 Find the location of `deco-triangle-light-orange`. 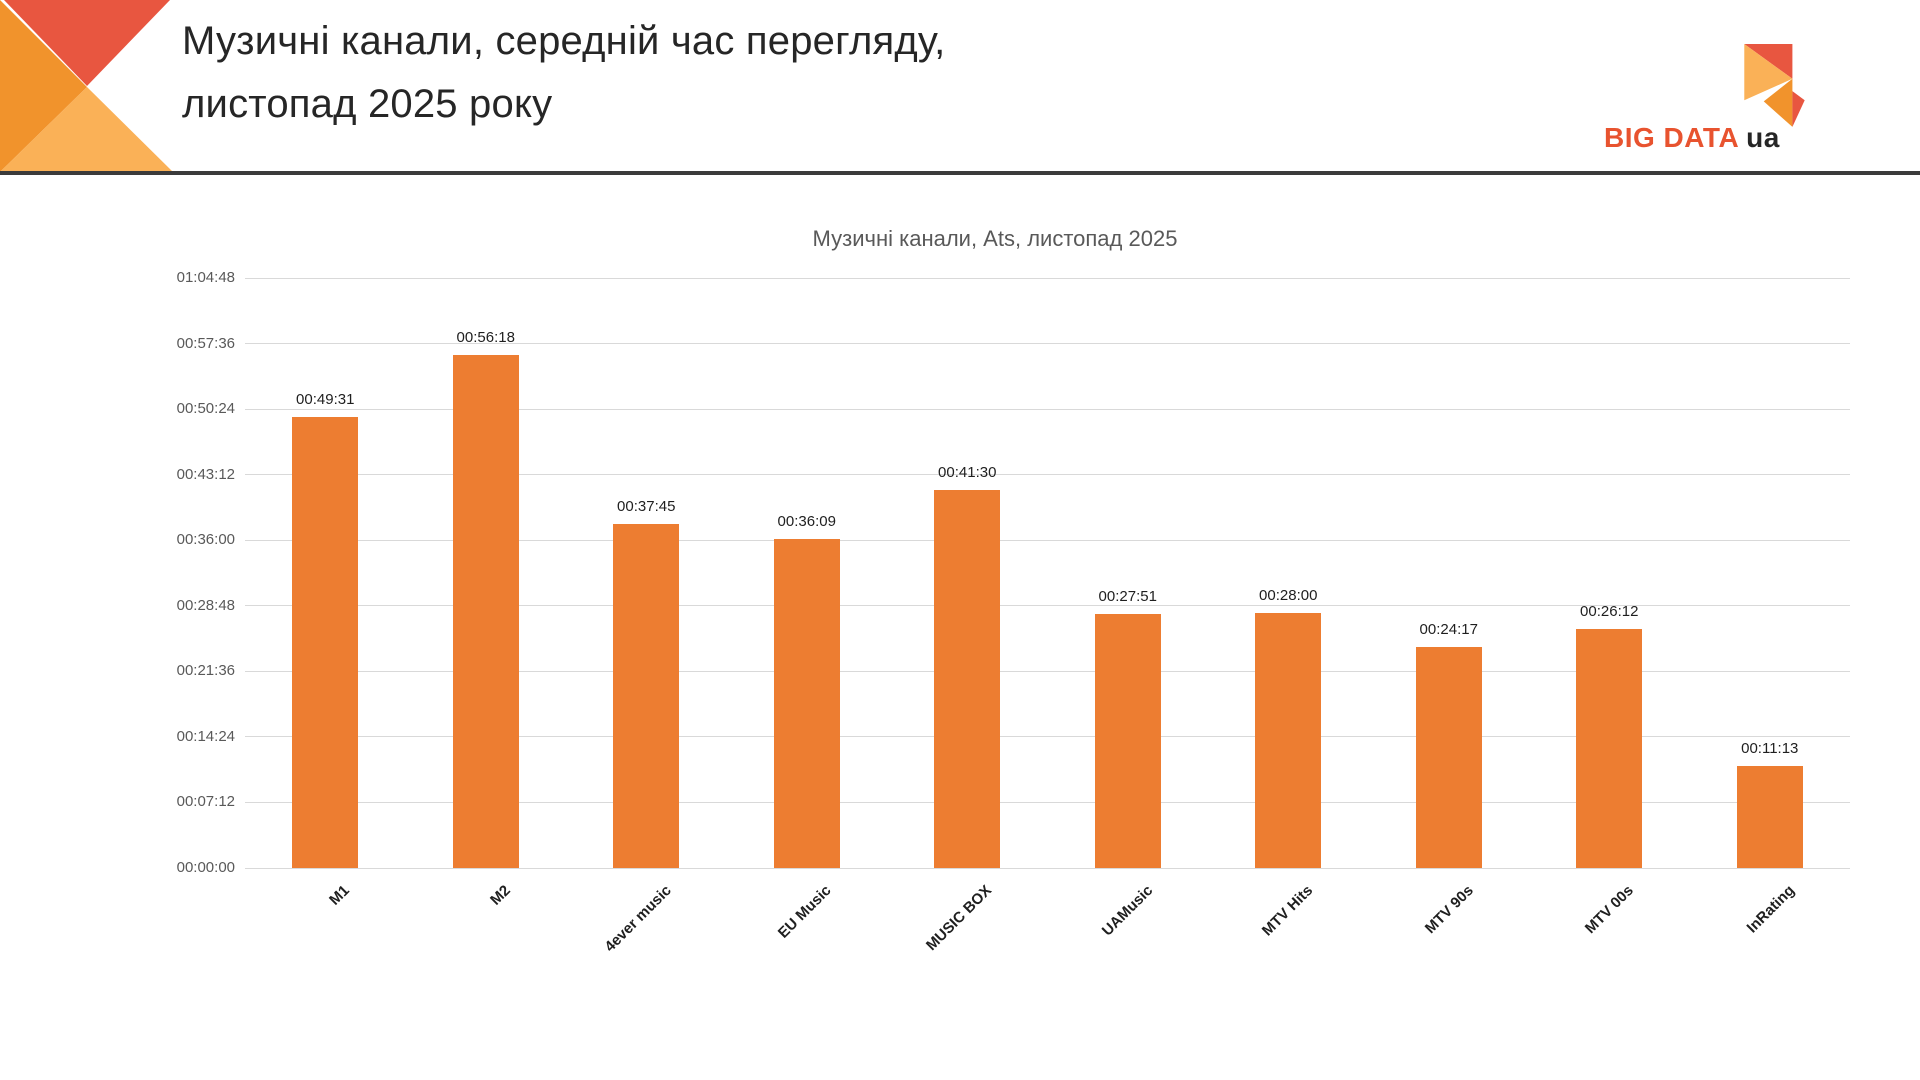

deco-triangle-light-orange is located at coordinates (86, 129).